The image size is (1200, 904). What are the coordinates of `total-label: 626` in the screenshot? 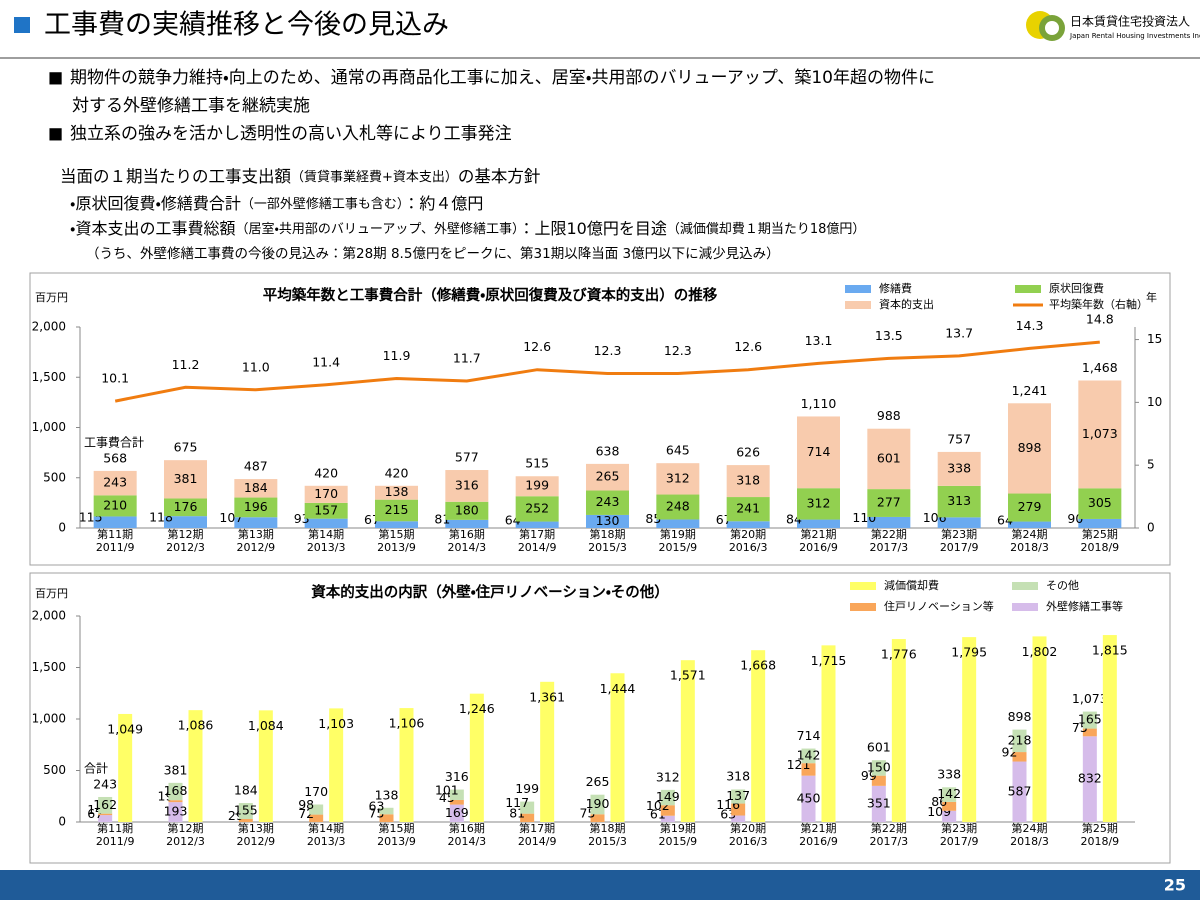 It's located at (748, 452).